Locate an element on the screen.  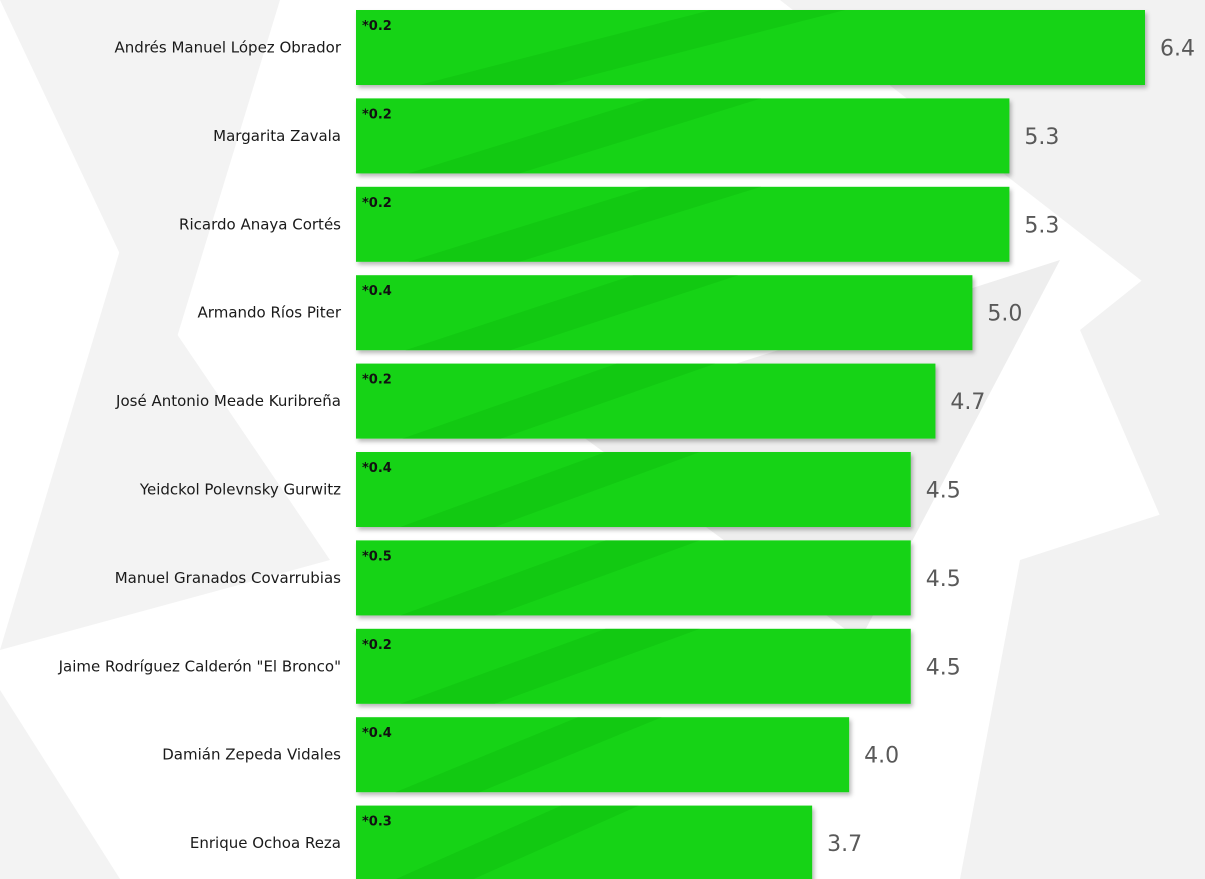
error-margin-label: *0.5 is located at coordinates (377, 556).